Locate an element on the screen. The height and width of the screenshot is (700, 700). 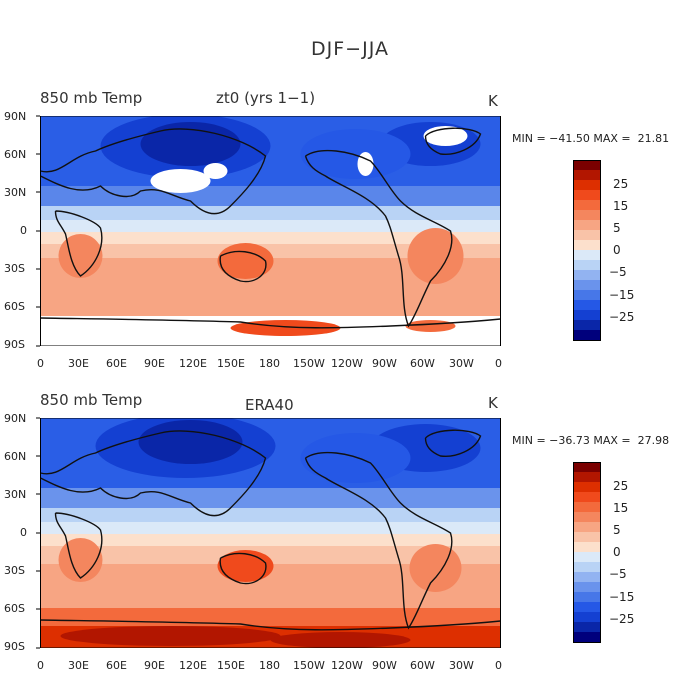
panel-1-lon-tick: 120W is located at coordinates (347, 363).